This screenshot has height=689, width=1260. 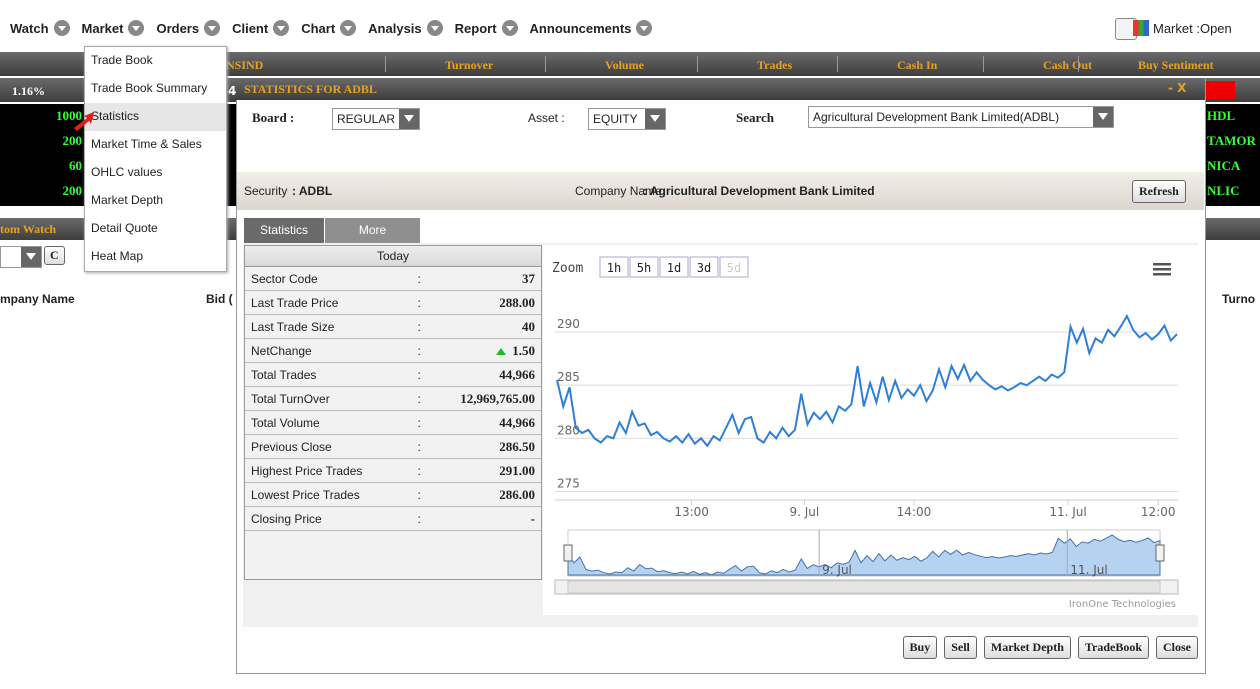 I want to click on zoom-button-label: 3d, so click(x=704, y=268).